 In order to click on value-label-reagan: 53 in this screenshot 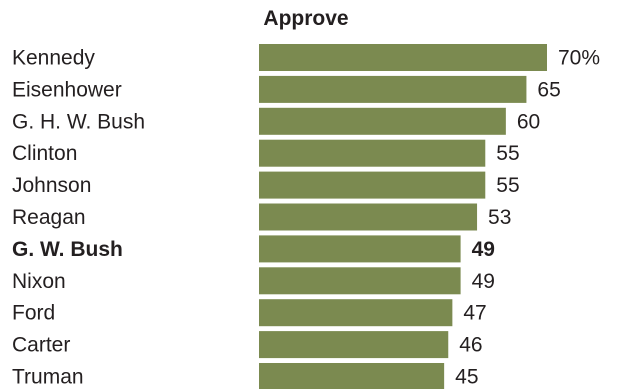, I will do `click(499, 217)`.